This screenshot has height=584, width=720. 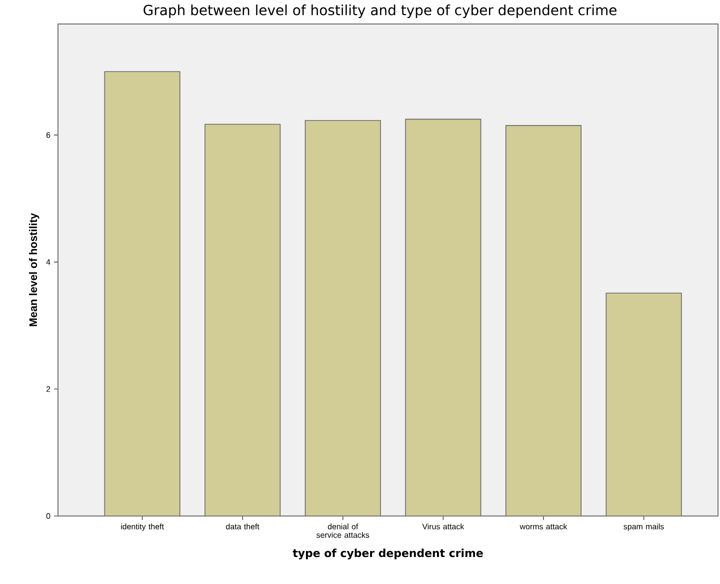 What do you see at coordinates (387, 554) in the screenshot?
I see `x-axis-title: type of cyber dependent crime` at bounding box center [387, 554].